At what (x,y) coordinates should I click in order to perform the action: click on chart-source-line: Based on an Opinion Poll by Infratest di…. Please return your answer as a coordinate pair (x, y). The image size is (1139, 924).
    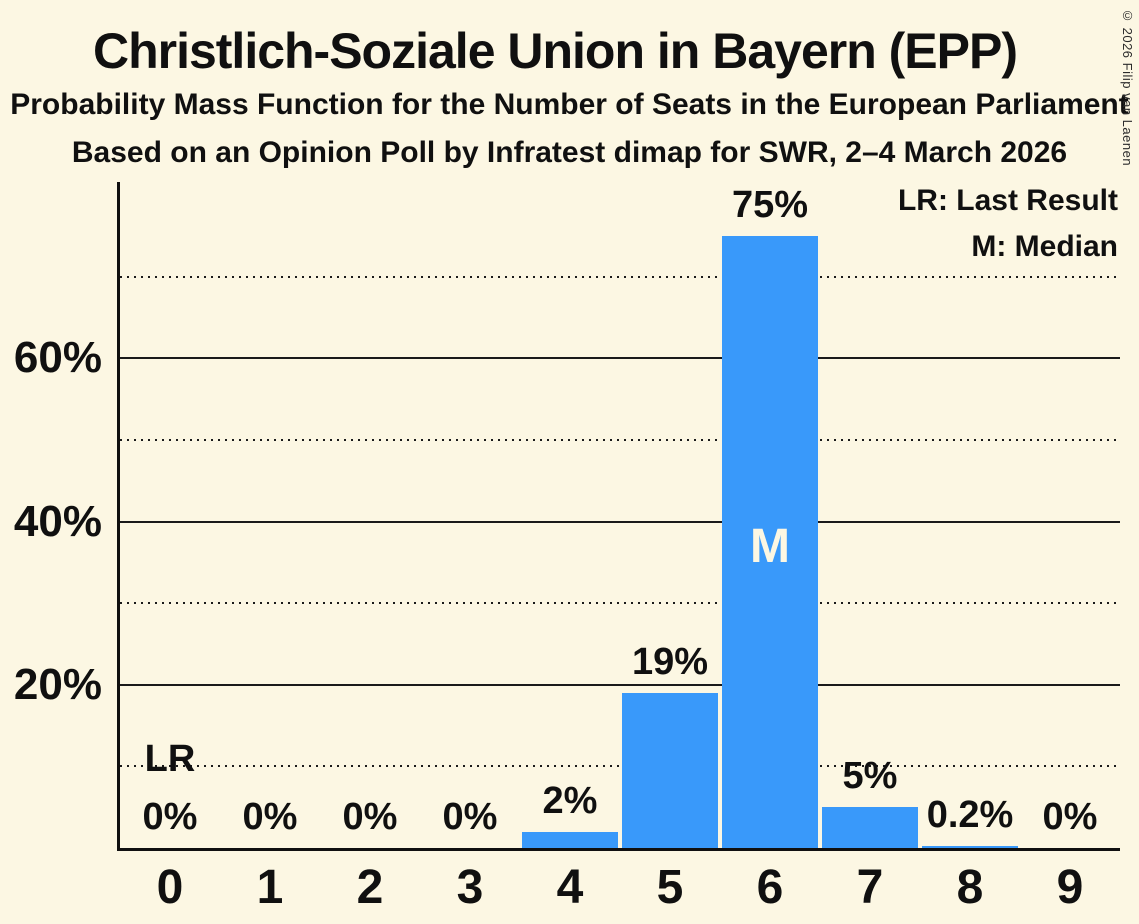
    Looking at the image, I should click on (569, 152).